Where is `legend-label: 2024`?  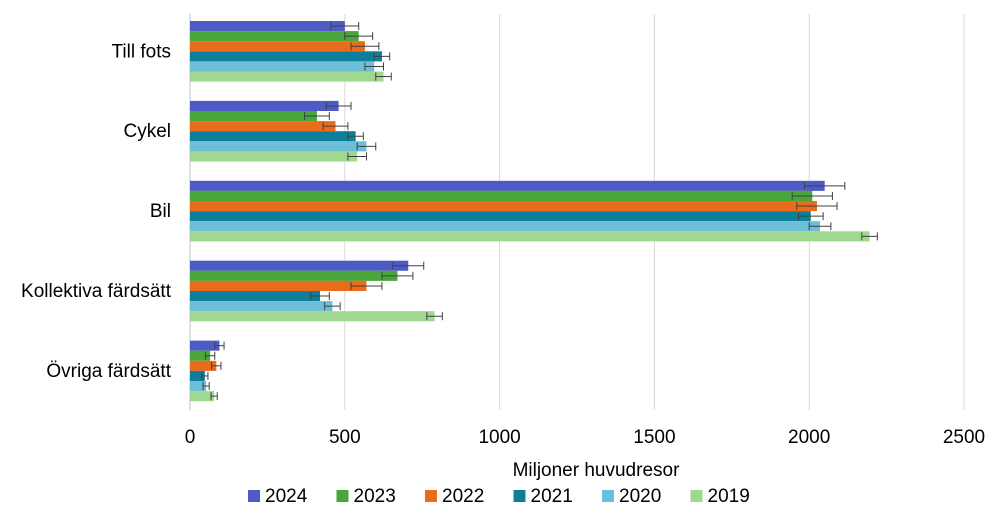
legend-label: 2024 is located at coordinates (286, 496).